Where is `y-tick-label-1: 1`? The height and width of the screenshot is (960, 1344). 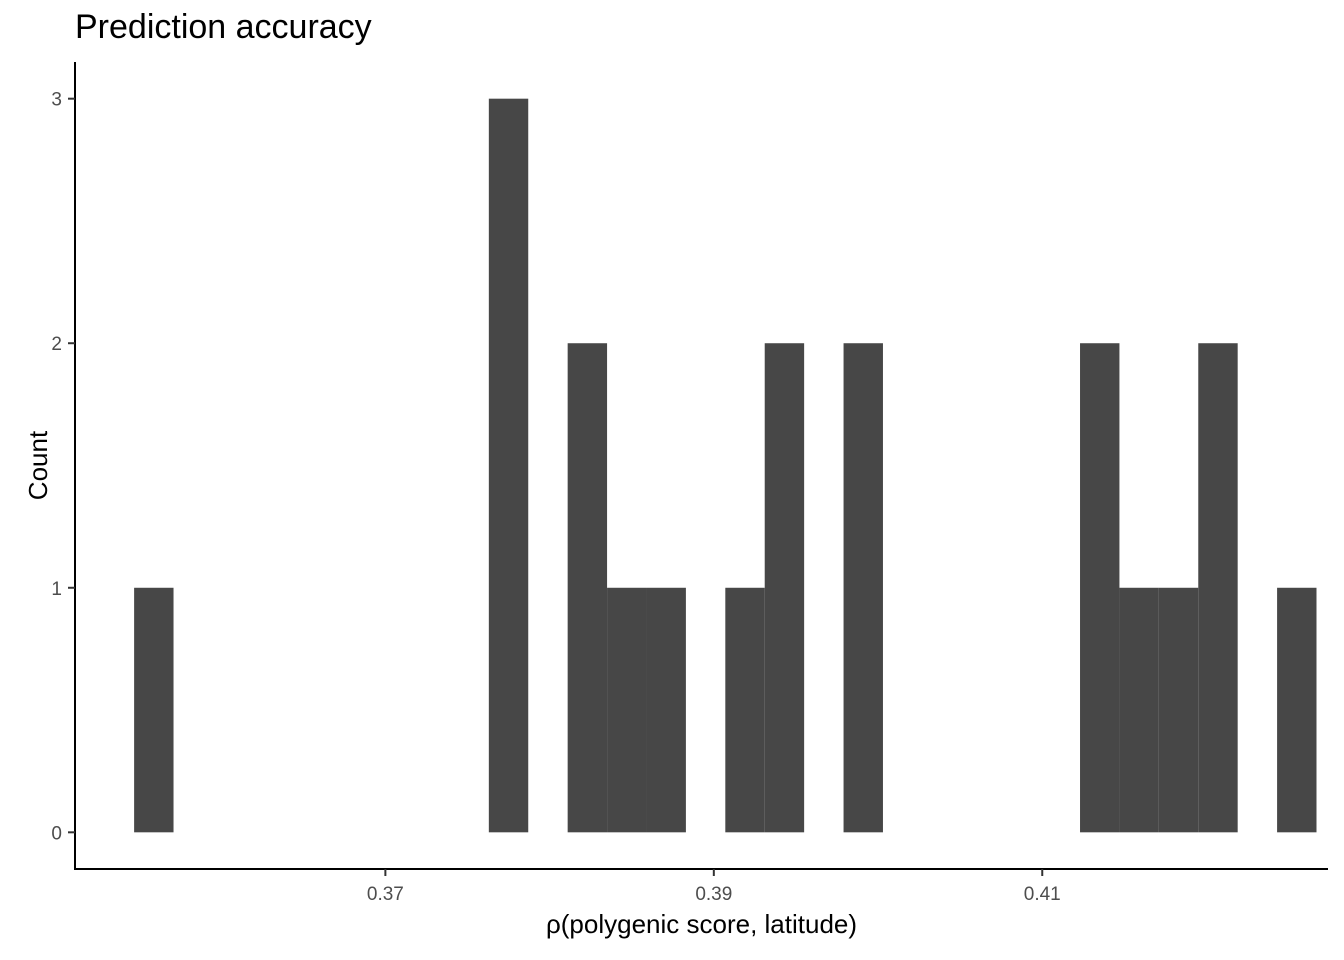
y-tick-label-1: 1 is located at coordinates (56, 589).